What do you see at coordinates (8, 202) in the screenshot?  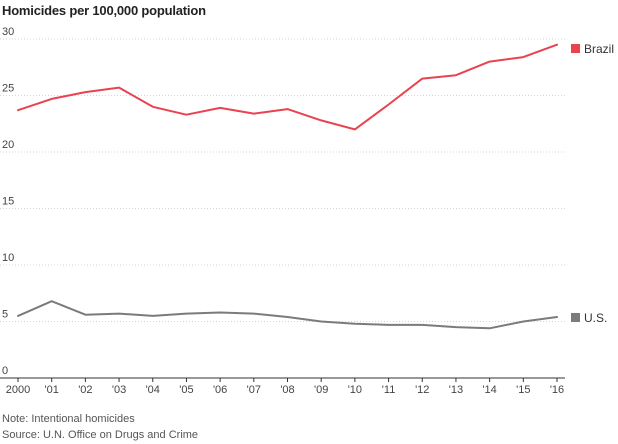 I see `y-tick-label-15: 15` at bounding box center [8, 202].